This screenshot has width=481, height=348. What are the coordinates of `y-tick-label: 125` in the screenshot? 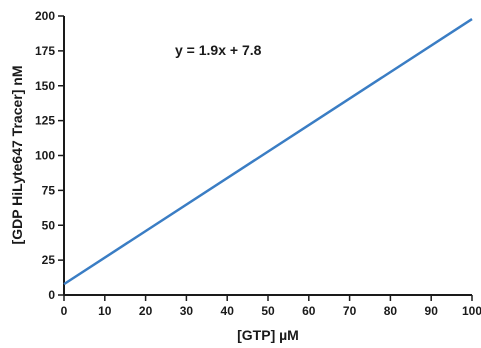 It's located at (45, 121).